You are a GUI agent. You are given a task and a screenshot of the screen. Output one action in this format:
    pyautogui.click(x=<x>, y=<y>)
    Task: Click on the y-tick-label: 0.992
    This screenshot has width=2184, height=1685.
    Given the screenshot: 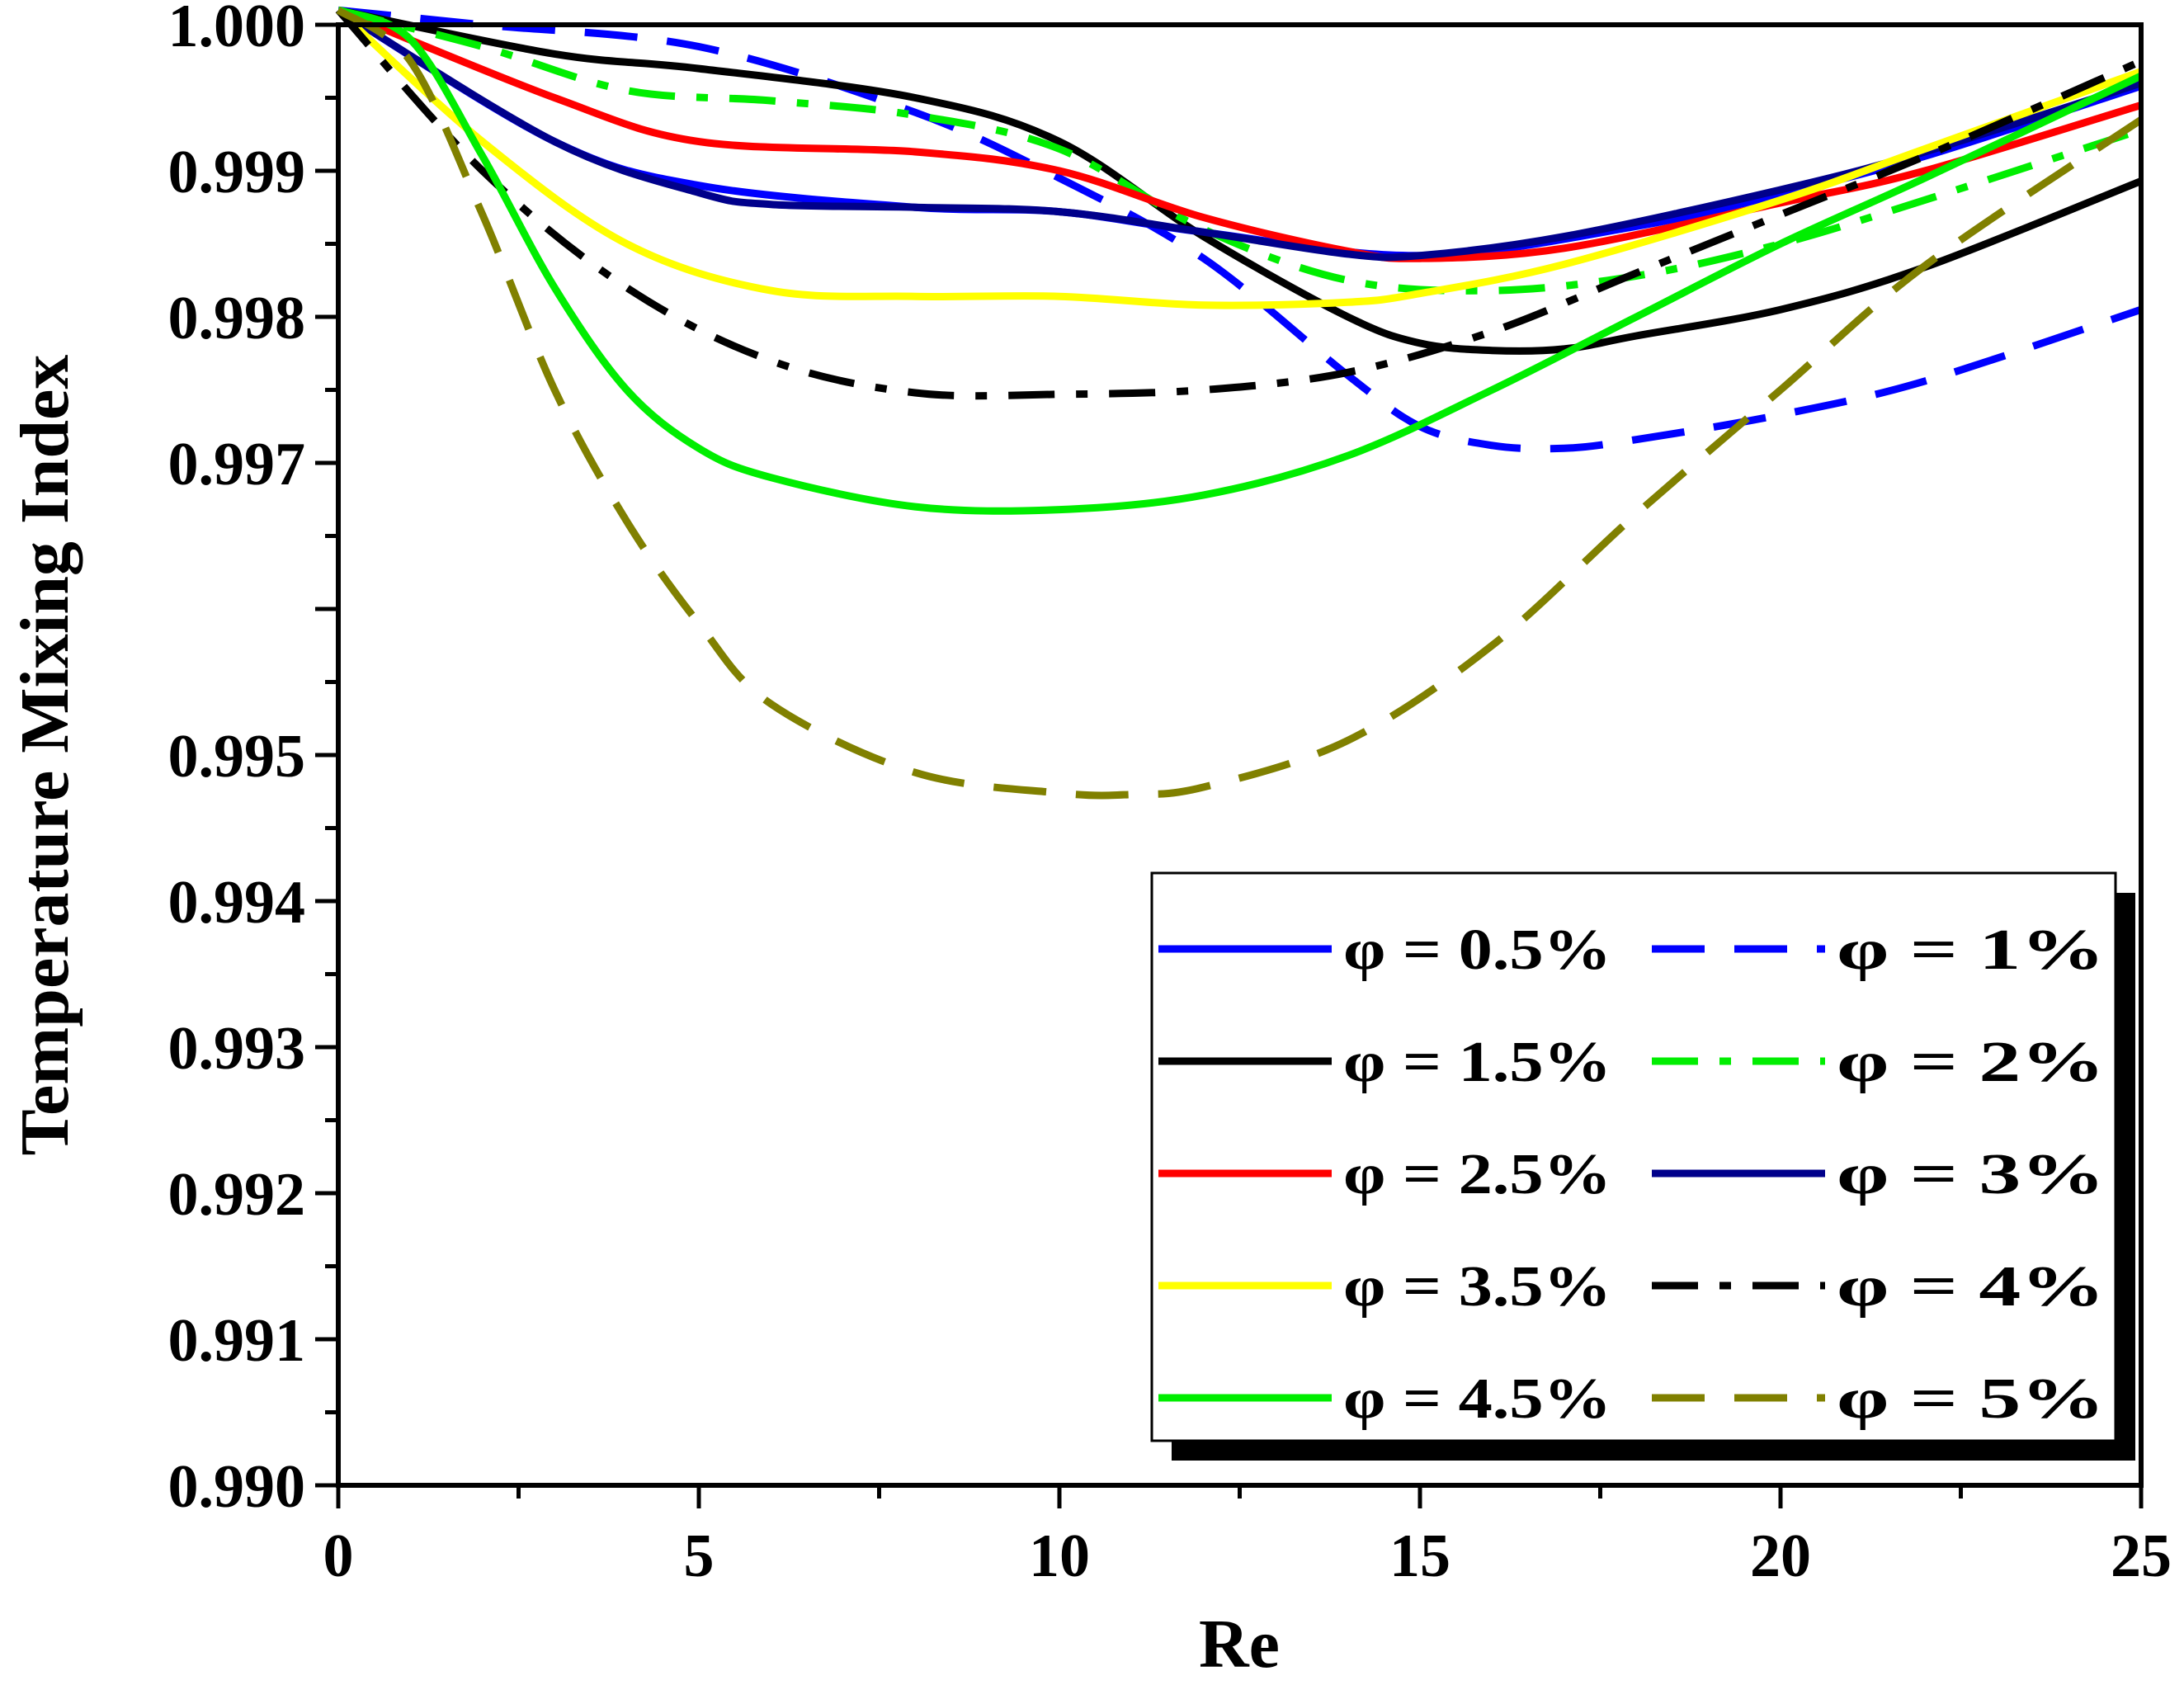 What is the action you would take?
    pyautogui.click(x=237, y=1195)
    